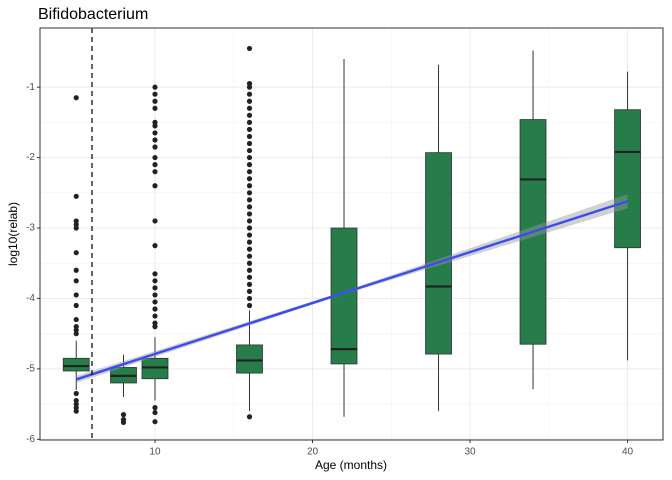 Image resolution: width=672 pixels, height=480 pixels. What do you see at coordinates (155, 452) in the screenshot?
I see `x-tick-label: 10` at bounding box center [155, 452].